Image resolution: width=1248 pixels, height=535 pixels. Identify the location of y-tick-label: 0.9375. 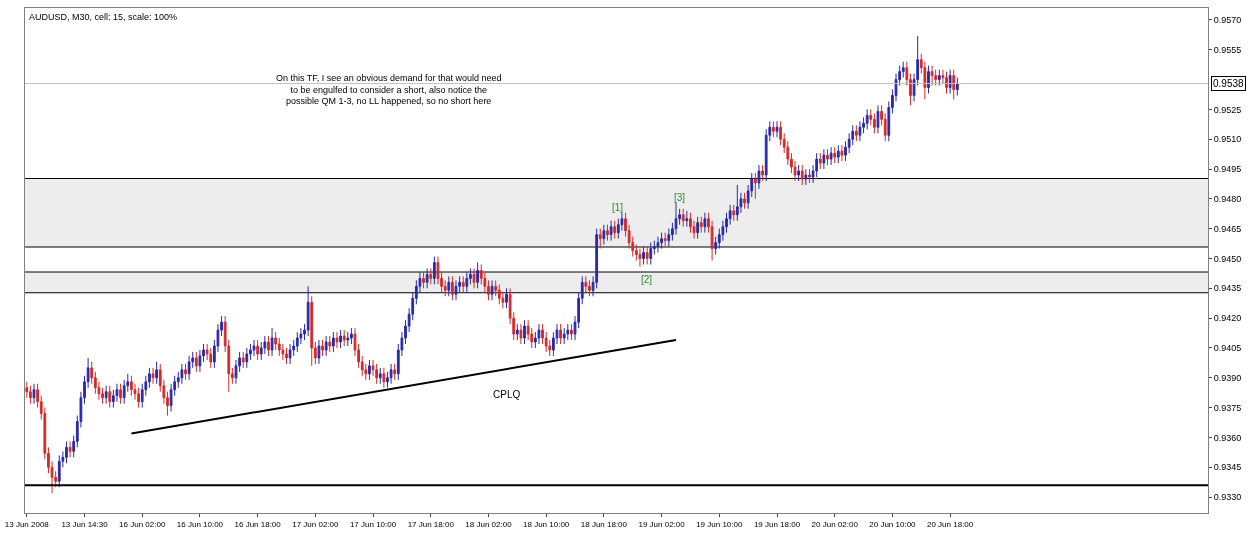
(1227, 407).